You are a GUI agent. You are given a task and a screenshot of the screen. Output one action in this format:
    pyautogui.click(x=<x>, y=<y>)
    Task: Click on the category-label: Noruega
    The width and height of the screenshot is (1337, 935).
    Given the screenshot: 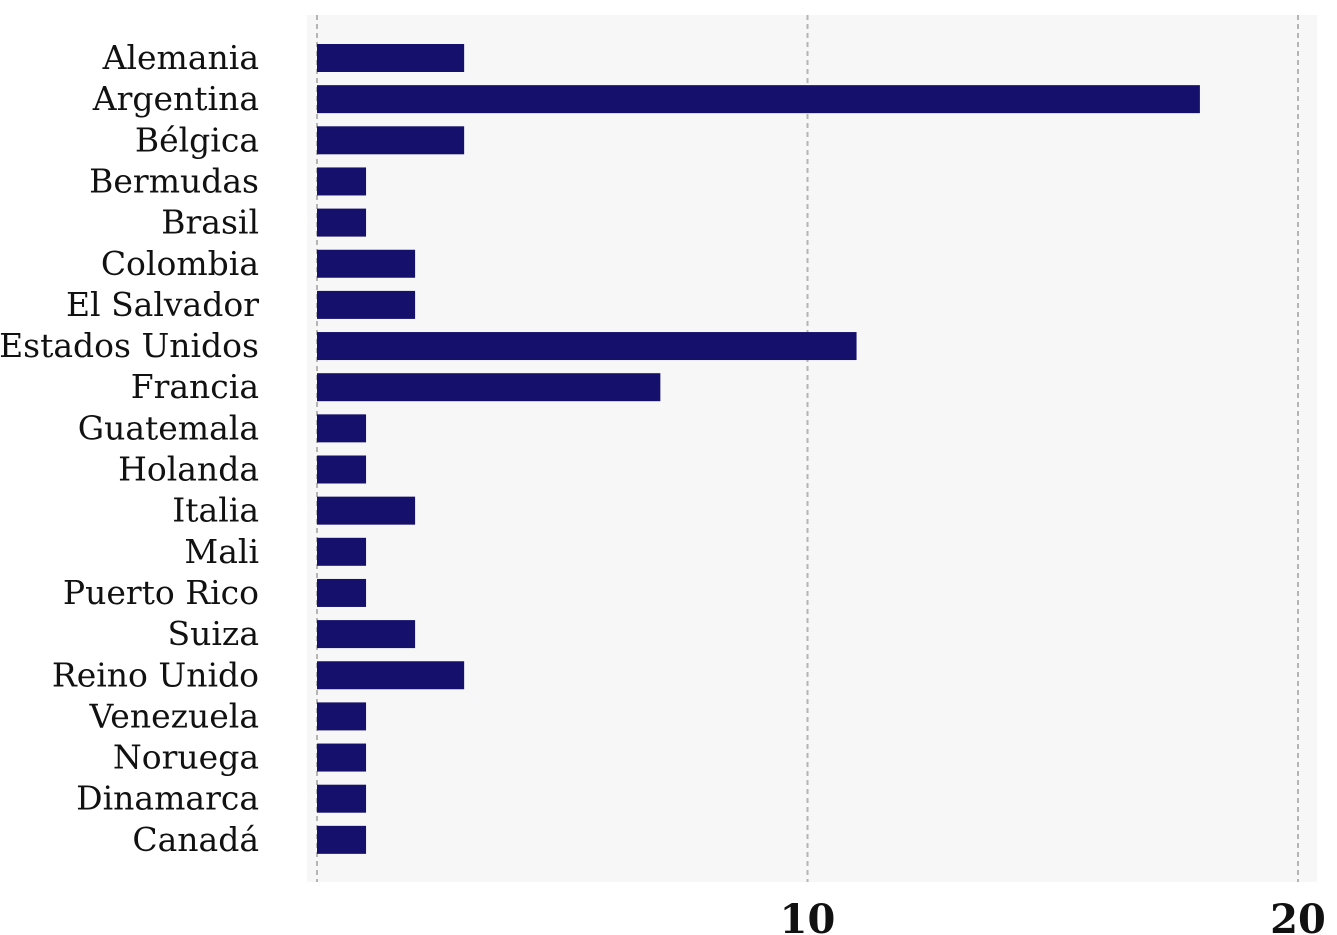 What is the action you would take?
    pyautogui.click(x=186, y=757)
    